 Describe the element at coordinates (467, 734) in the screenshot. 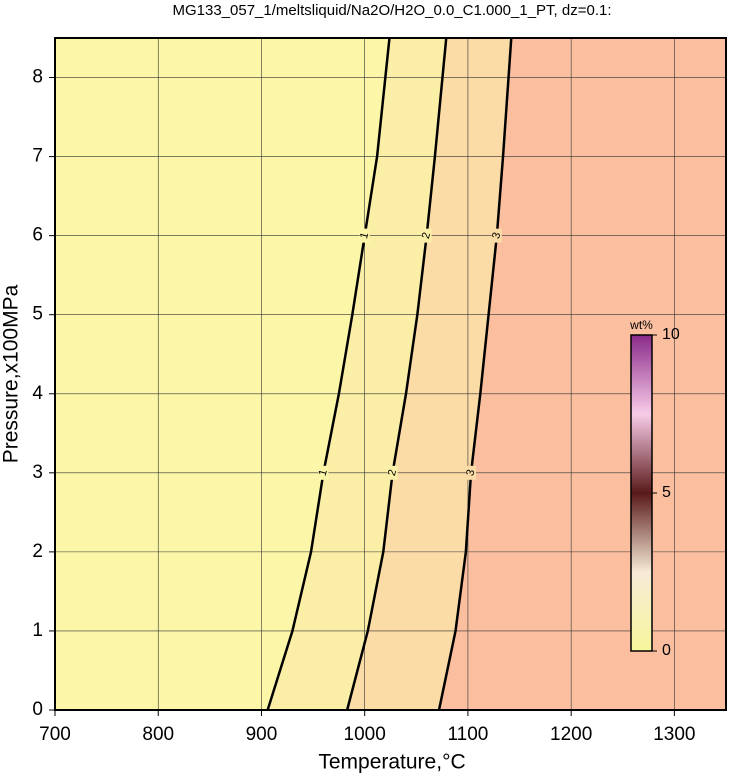

I see `x-tick-label: 1100` at that location.